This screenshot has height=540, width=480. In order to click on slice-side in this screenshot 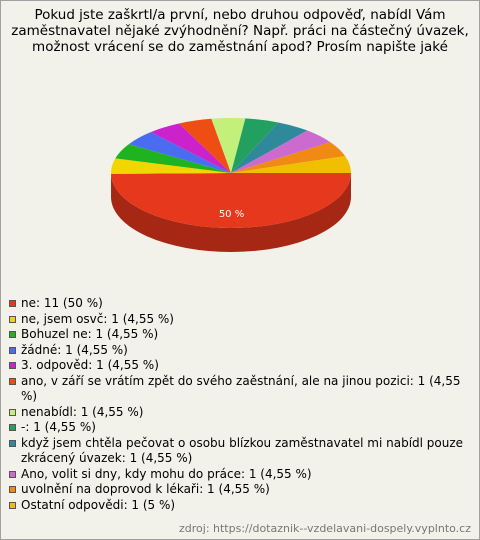, I will do `click(231, 213)`.